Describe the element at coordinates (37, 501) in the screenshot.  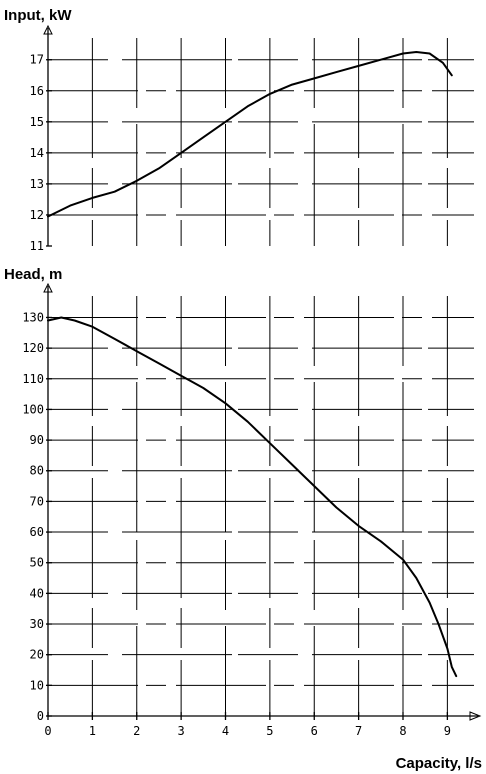
I see `y-tick-label: 70` at that location.